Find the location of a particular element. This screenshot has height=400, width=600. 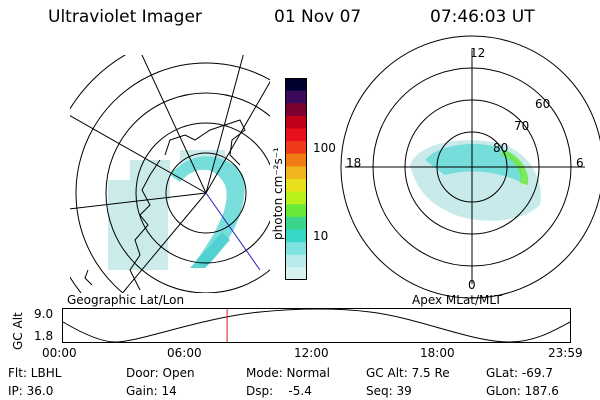

apex-aurora-core is located at coordinates (473, 163).